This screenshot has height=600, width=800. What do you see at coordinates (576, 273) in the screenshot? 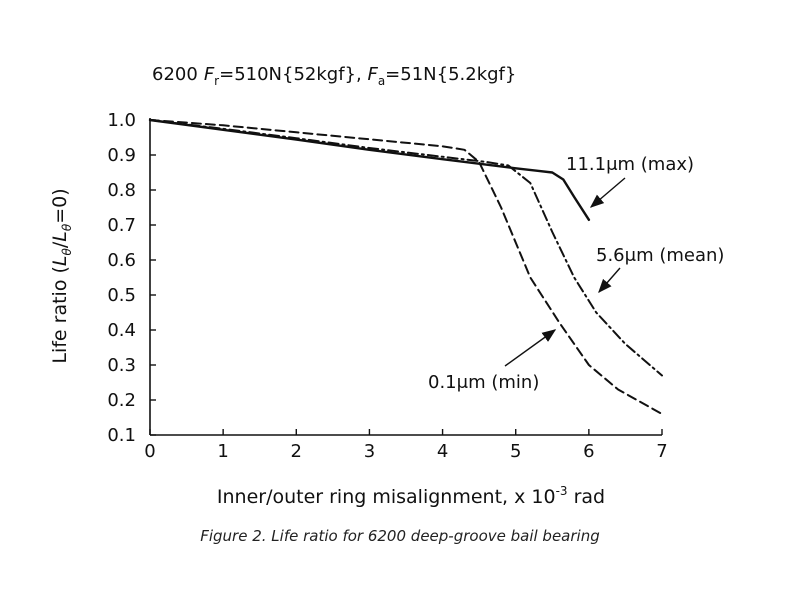
I see `annotation-layer: 11.1μm (max) 5.6μm (mean) 0.1μm (min)` at bounding box center [576, 273].